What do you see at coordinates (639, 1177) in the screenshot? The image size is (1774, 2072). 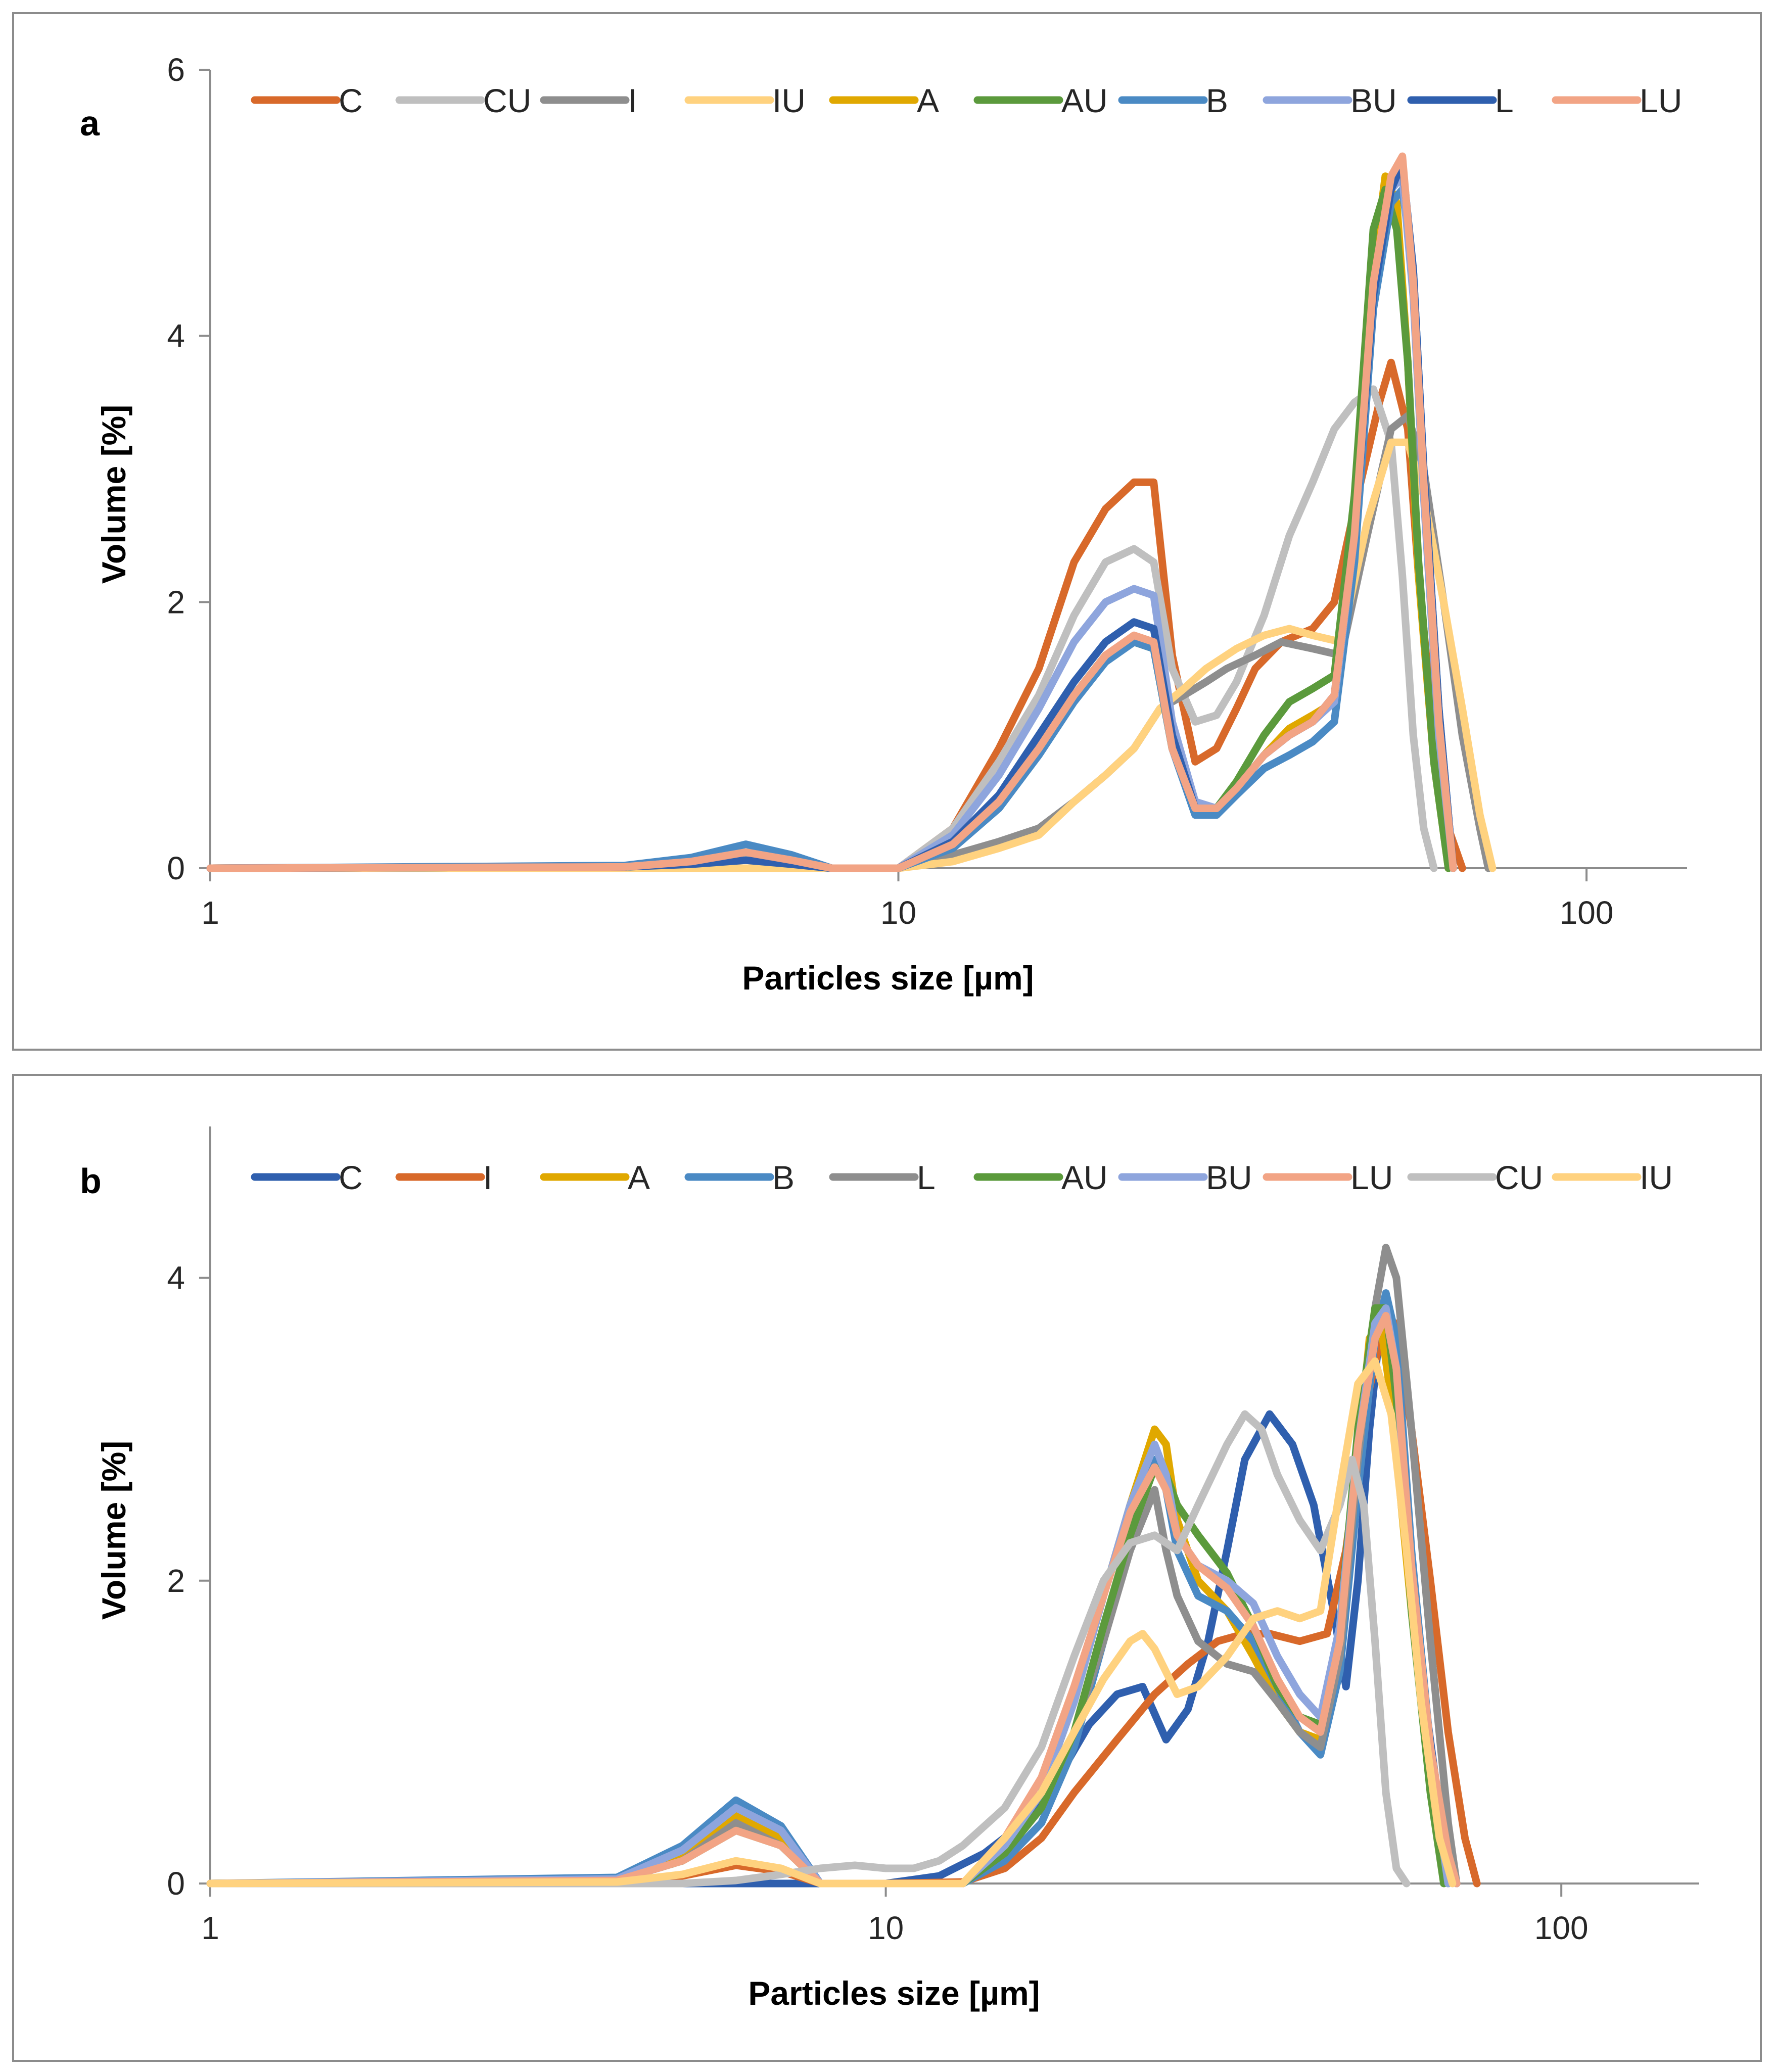 I see `chart-b-legend-label-a: A` at bounding box center [639, 1177].